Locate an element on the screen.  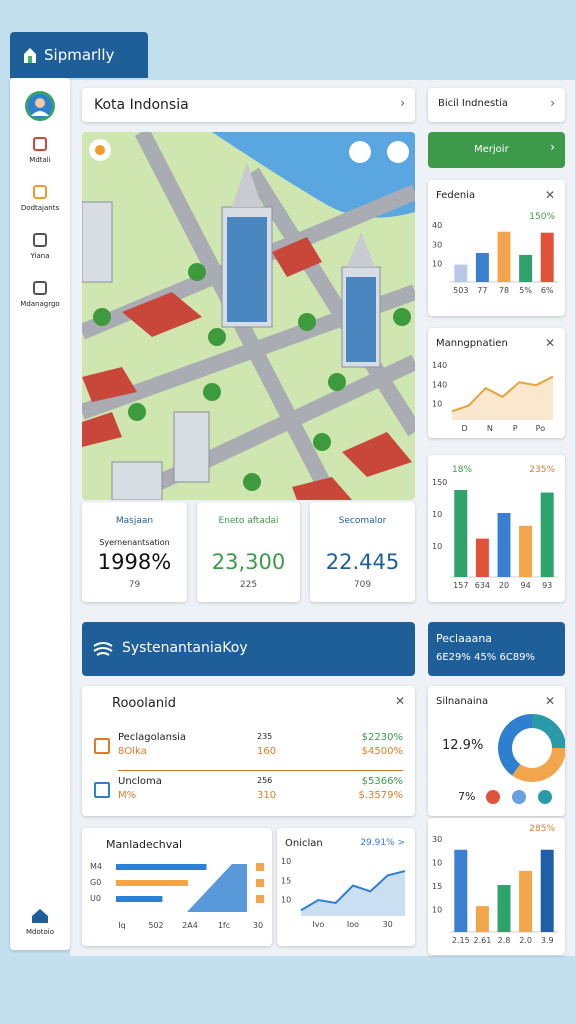
row-name: Uncloma is located at coordinates (140, 781).